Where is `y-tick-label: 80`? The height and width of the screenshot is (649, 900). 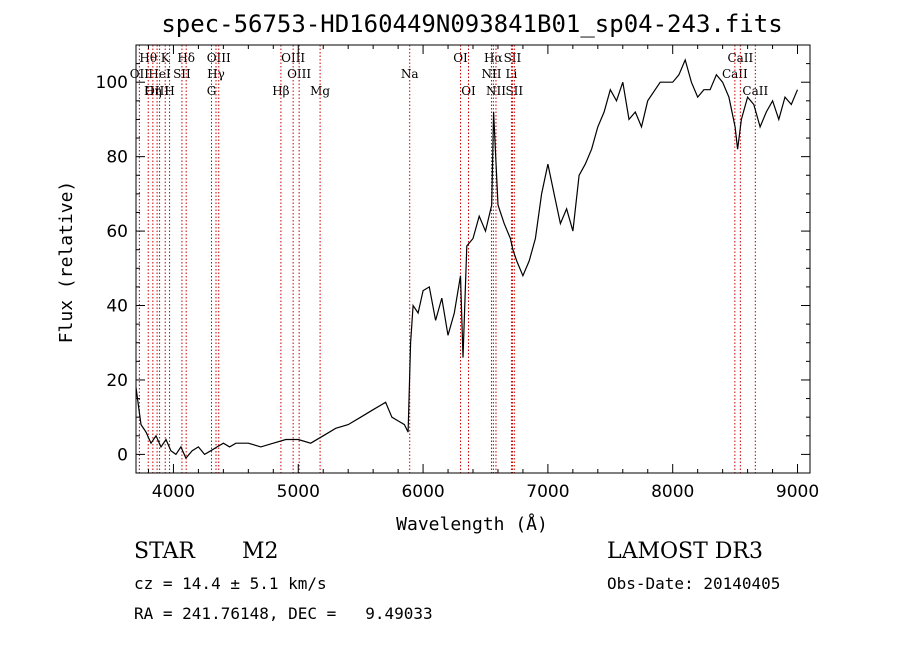
y-tick-label: 80 is located at coordinates (117, 158).